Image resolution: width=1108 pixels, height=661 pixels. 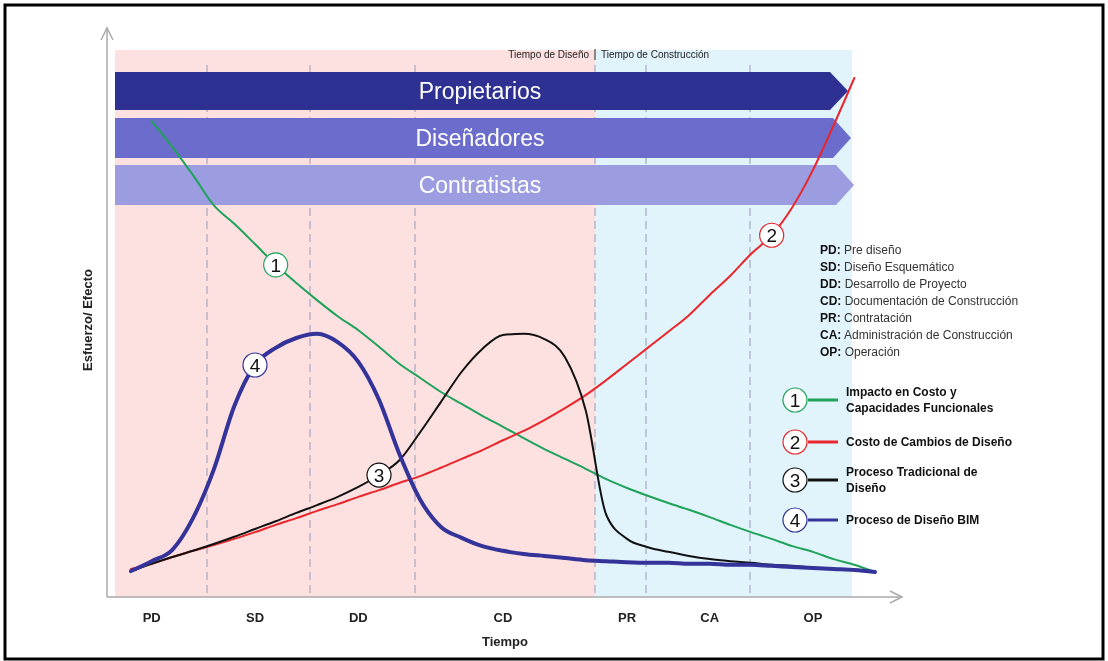 I want to click on text: Tiempo de Diseño, so click(x=549, y=54).